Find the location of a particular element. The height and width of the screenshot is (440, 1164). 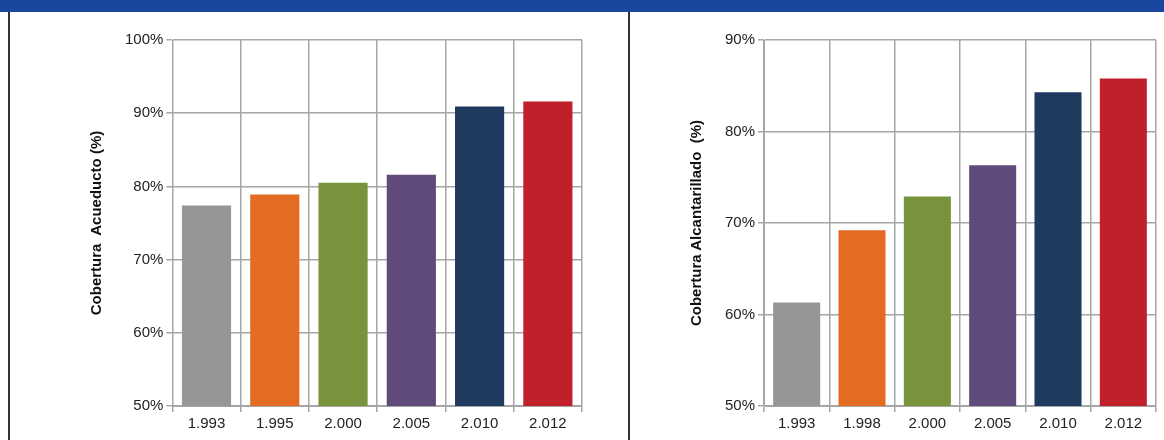

y-axis-title: Cobertura Alcantarillado (%) is located at coordinates (696, 223).